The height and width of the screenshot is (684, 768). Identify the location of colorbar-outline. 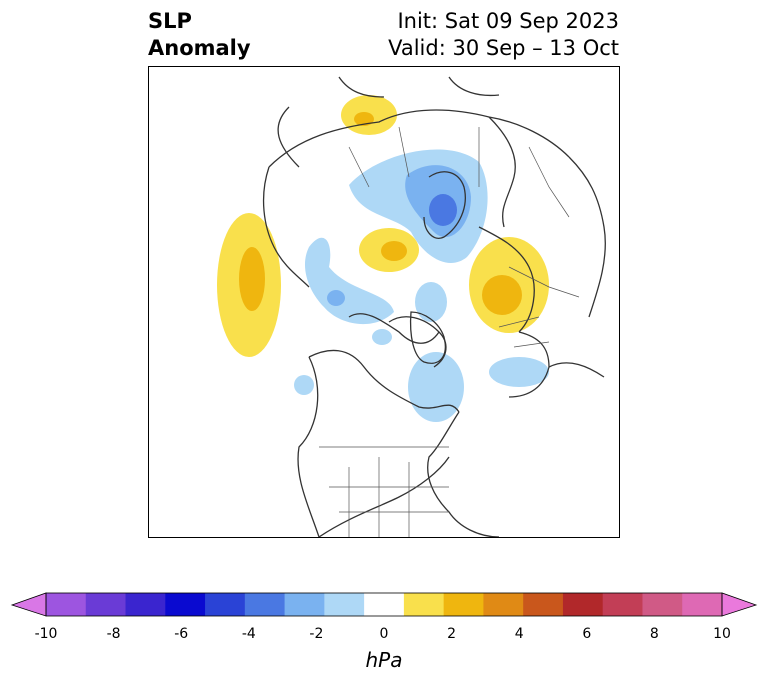
(384, 604).